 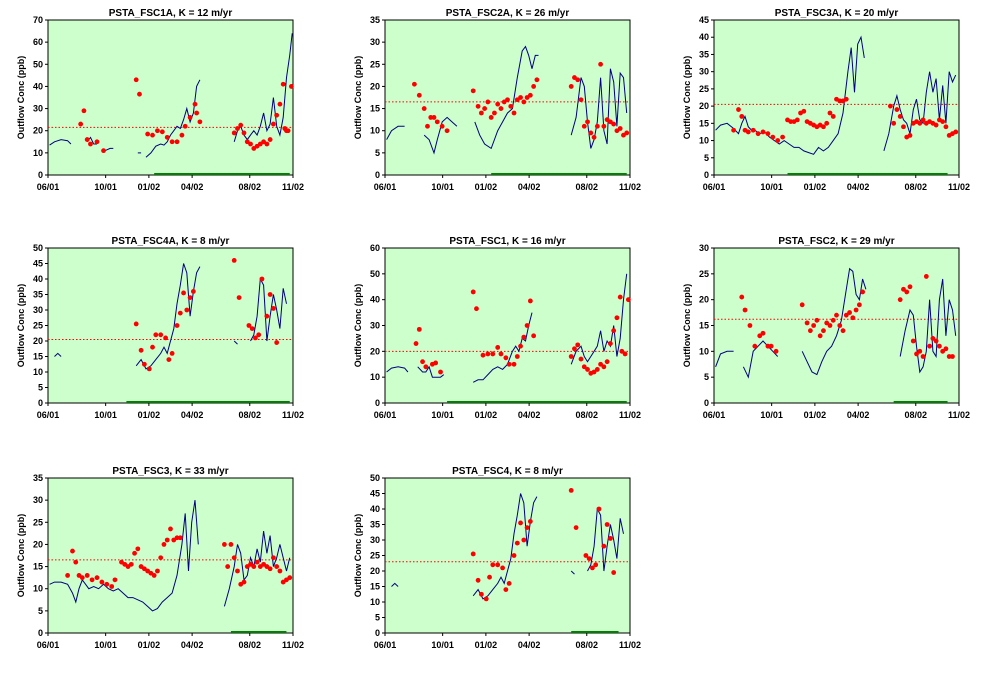 I want to click on x-tick-label: 08/02, so click(x=915, y=415).